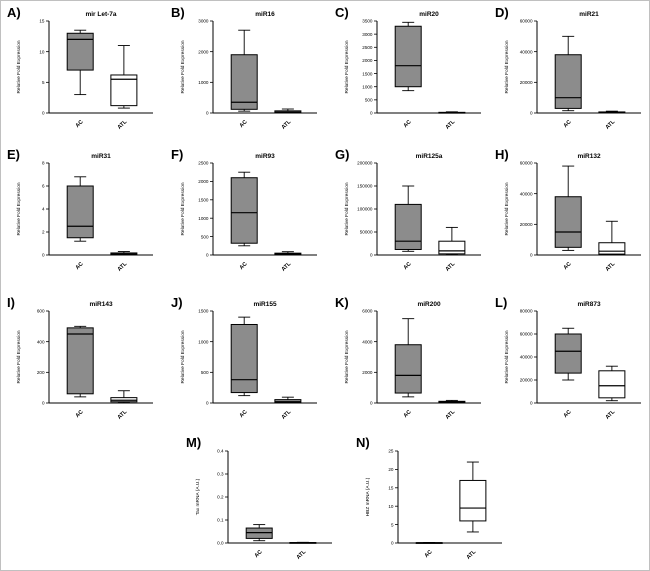 Image resolution: width=650 pixels, height=571 pixels. I want to click on panel-title: miR93, so click(265, 156).